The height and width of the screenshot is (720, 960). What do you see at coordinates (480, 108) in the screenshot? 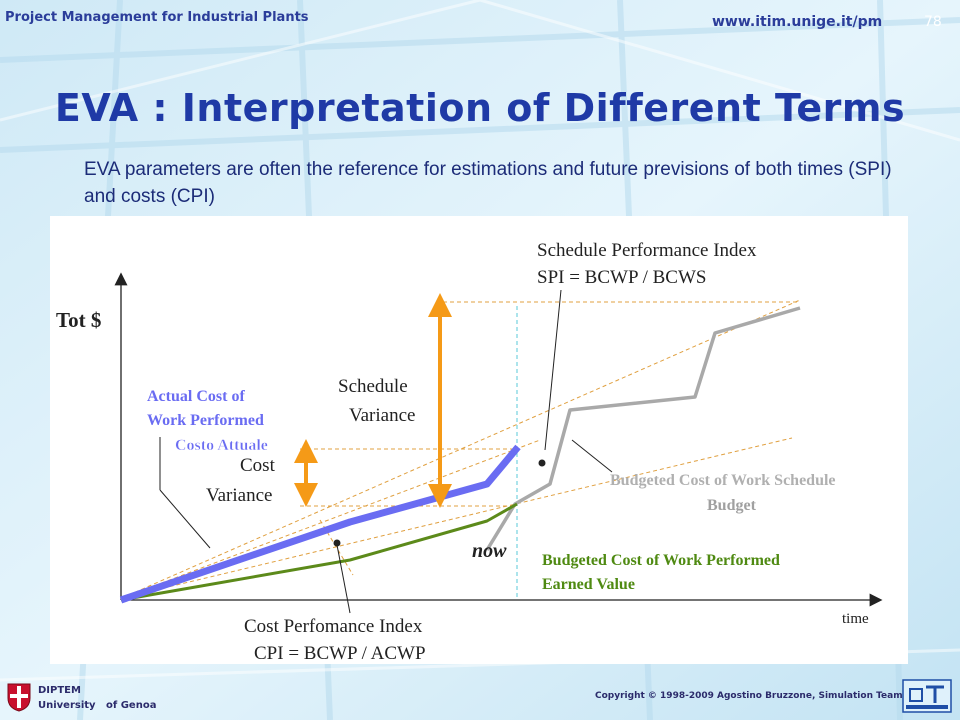
I see `slide-title: EVA : Interpretation of Different Terms` at bounding box center [480, 108].